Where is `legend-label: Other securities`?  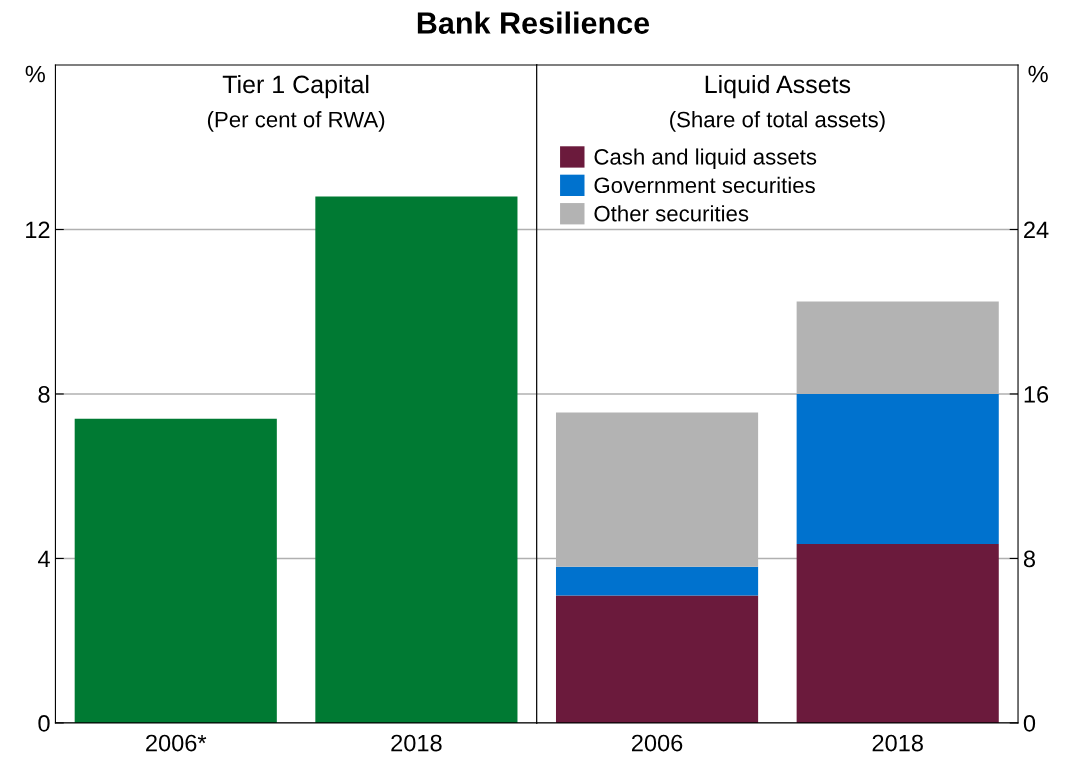 legend-label: Other securities is located at coordinates (671, 213).